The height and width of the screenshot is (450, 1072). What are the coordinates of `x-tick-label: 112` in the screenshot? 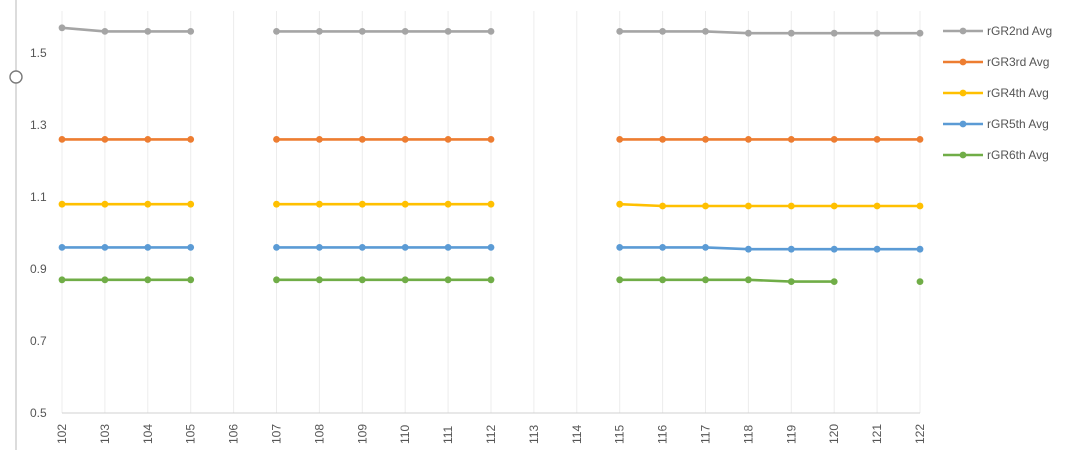 It's located at (491, 434).